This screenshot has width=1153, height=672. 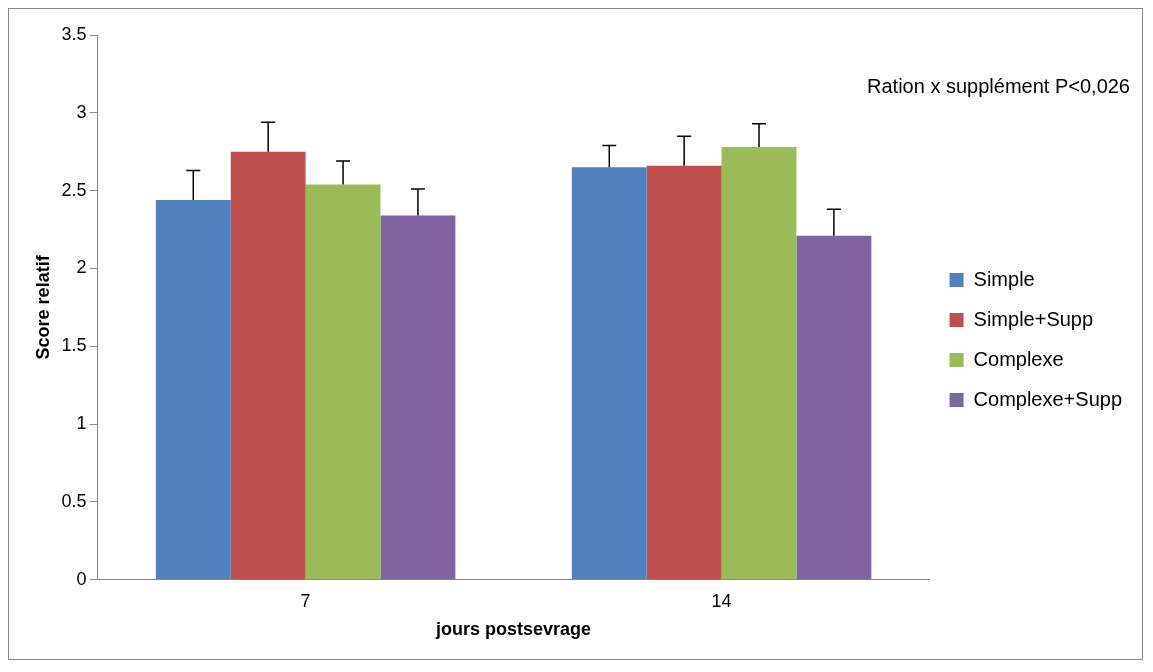 I want to click on y-tick-label: 3, so click(x=81, y=111).